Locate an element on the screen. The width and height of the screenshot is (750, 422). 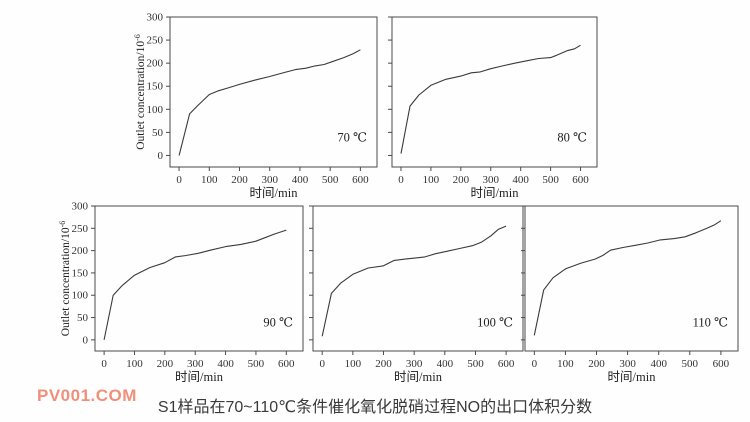
chart-110c-canvas: 0 100 200 300 400 500 600 110 ℃ 时间/min is located at coordinates (630, 294).